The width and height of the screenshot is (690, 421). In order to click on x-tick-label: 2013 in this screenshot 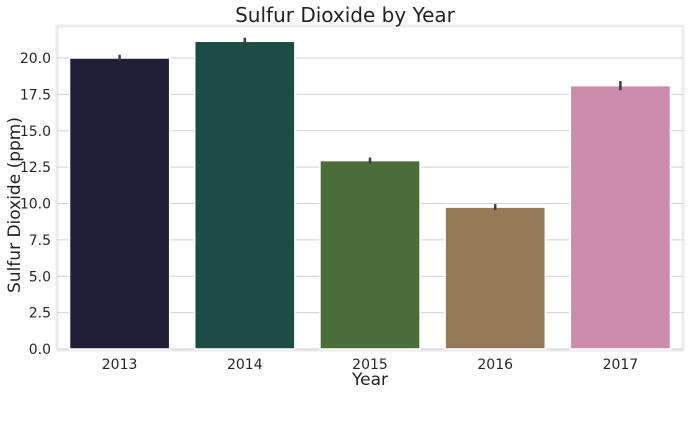, I will do `click(120, 365)`.